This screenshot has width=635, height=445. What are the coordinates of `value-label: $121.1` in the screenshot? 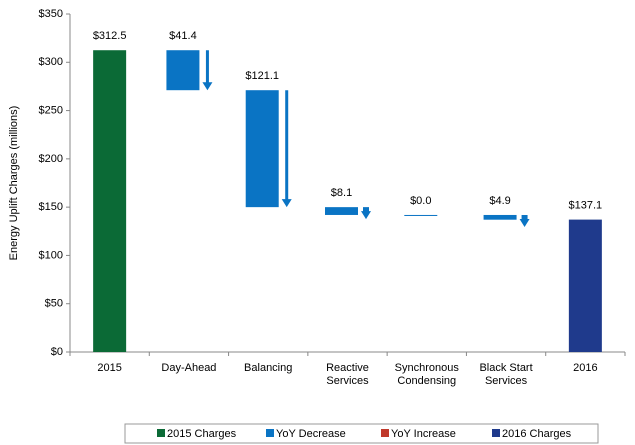 It's located at (262, 76).